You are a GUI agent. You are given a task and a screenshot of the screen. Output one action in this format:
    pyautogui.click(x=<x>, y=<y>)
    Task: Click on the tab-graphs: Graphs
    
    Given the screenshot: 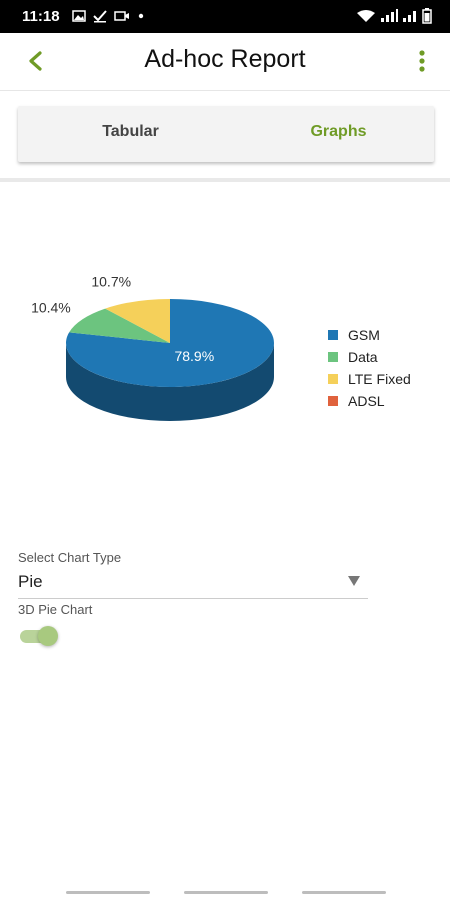 What is the action you would take?
    pyautogui.click(x=338, y=131)
    